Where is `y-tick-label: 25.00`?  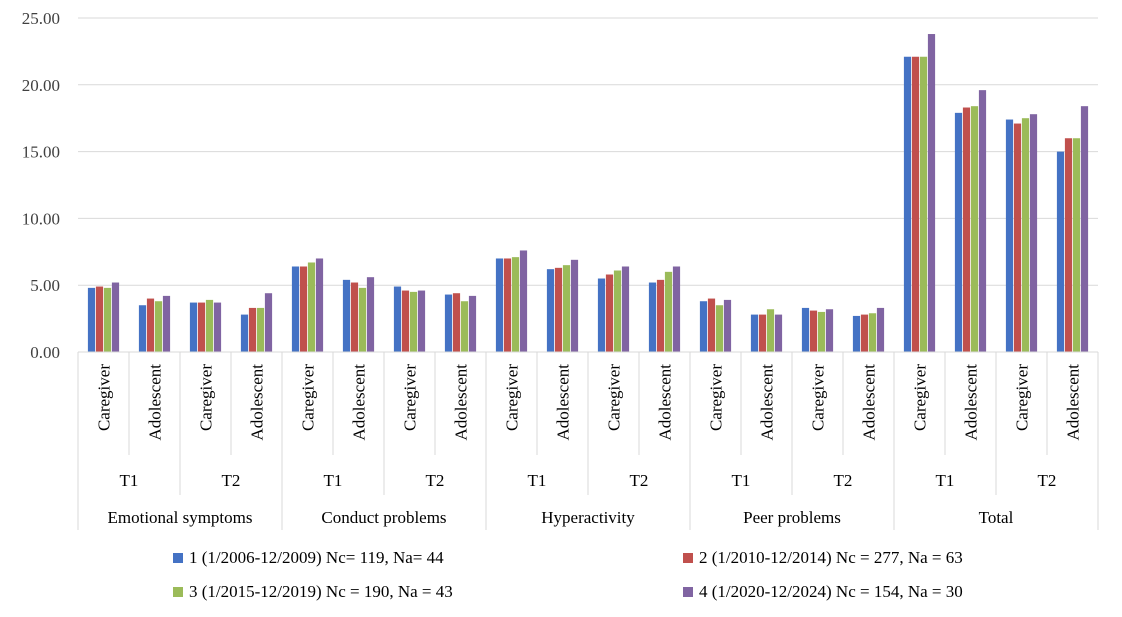
y-tick-label: 25.00 is located at coordinates (41, 18).